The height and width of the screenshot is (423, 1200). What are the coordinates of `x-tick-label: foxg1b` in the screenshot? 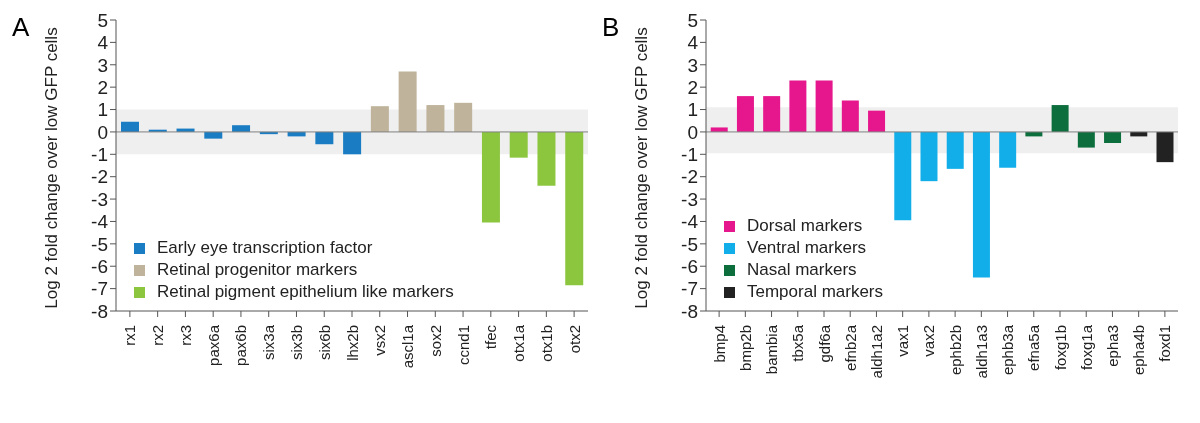 It's located at (1060, 348).